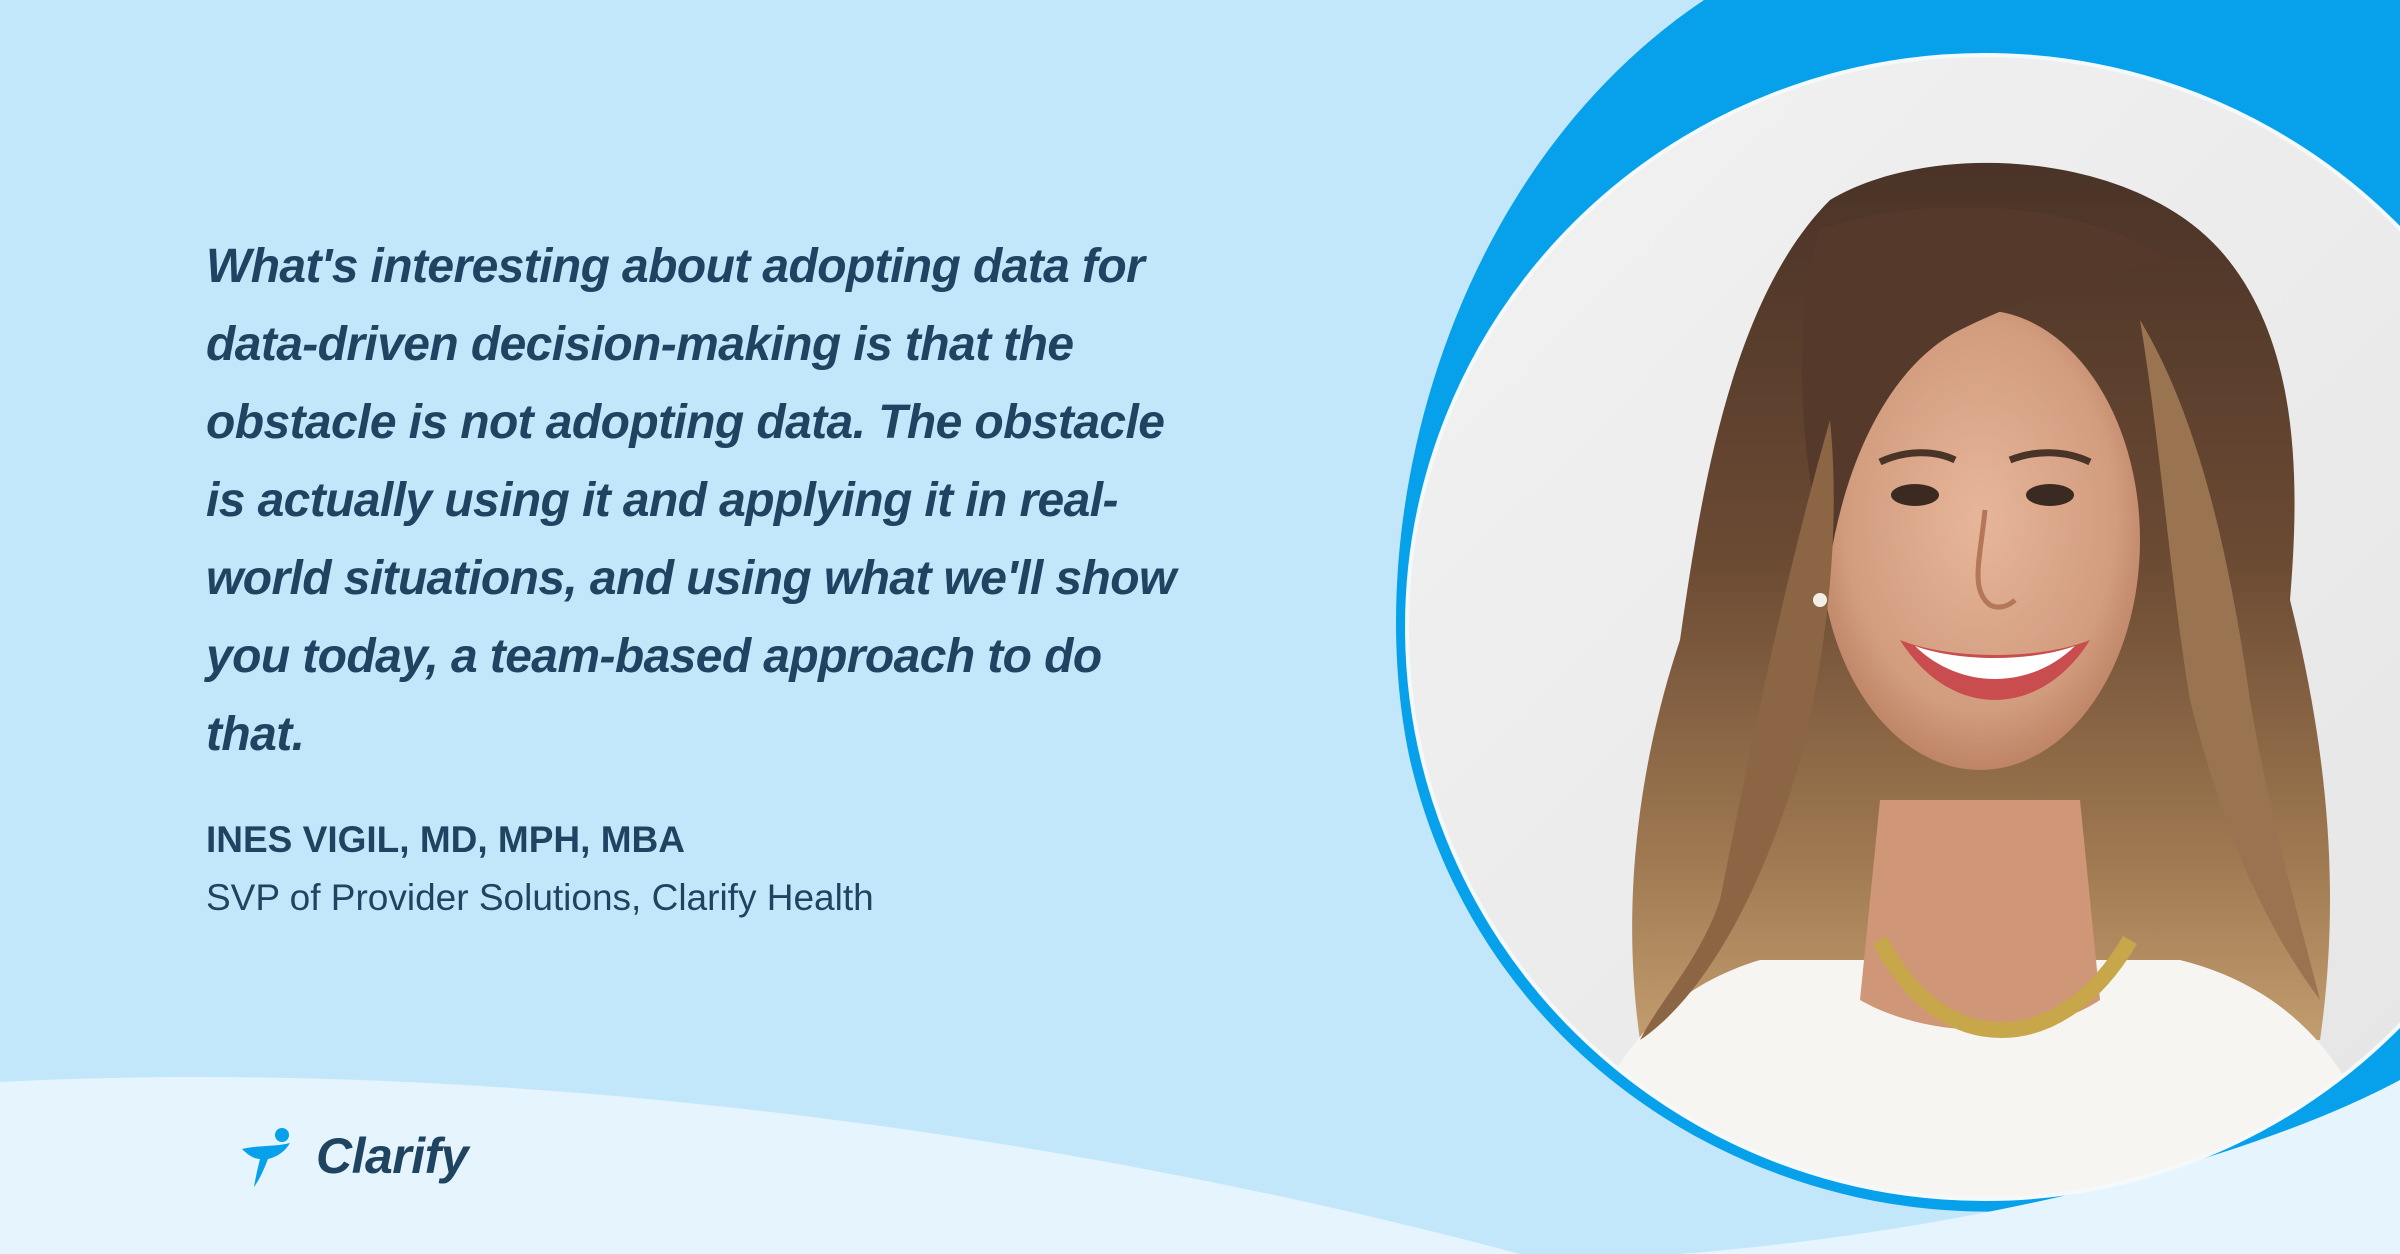 The width and height of the screenshot is (2400, 1254). What do you see at coordinates (760, 1165) in the screenshot?
I see `bottom-wave` at bounding box center [760, 1165].